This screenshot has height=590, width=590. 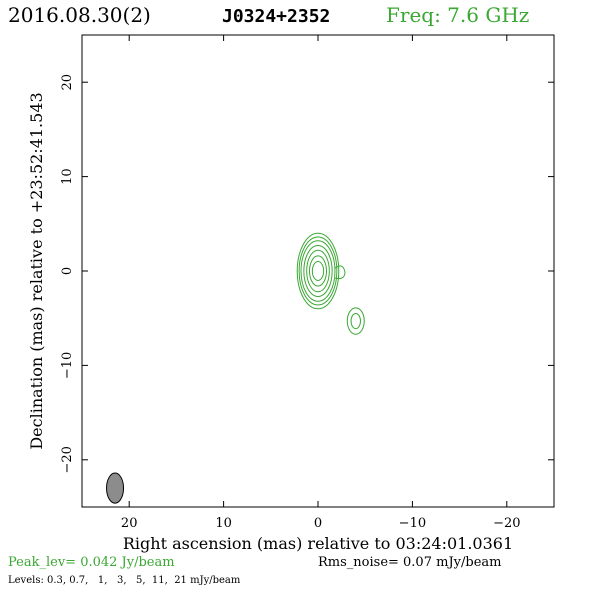 I want to click on y-tick-label: 10, so click(x=67, y=176).